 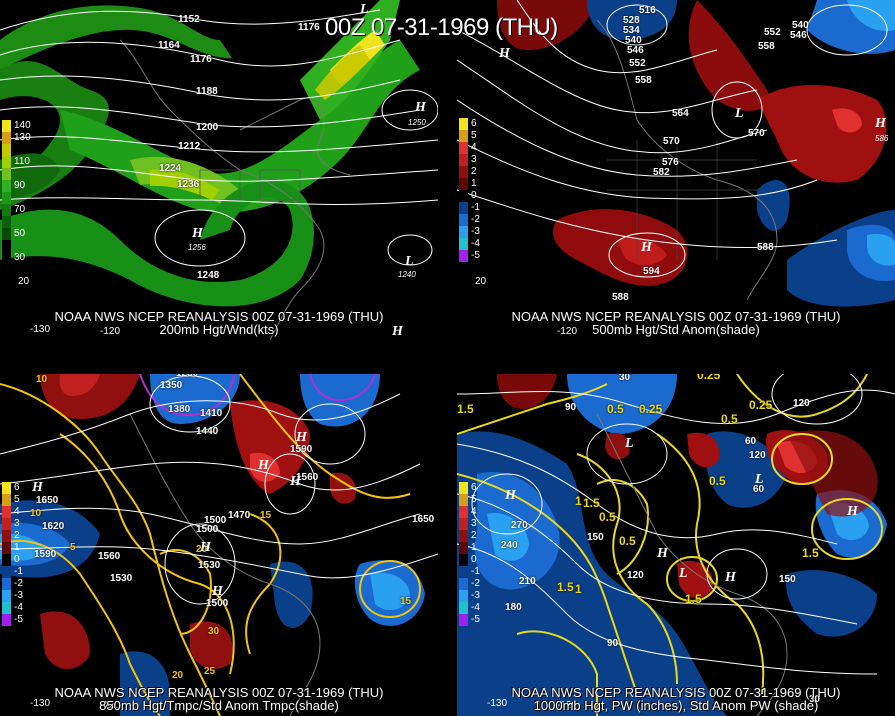 I want to click on legend-entry: 90, so click(x=16, y=186).